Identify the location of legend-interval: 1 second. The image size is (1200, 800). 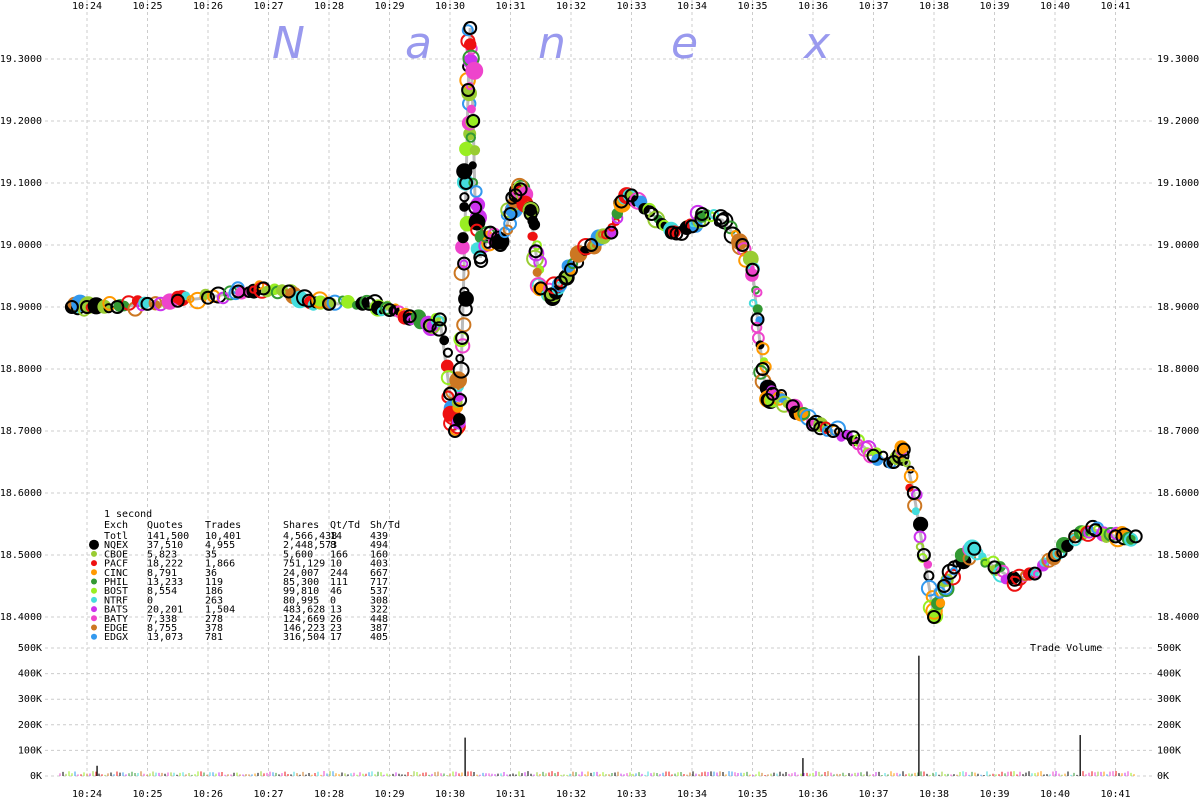
(128, 514).